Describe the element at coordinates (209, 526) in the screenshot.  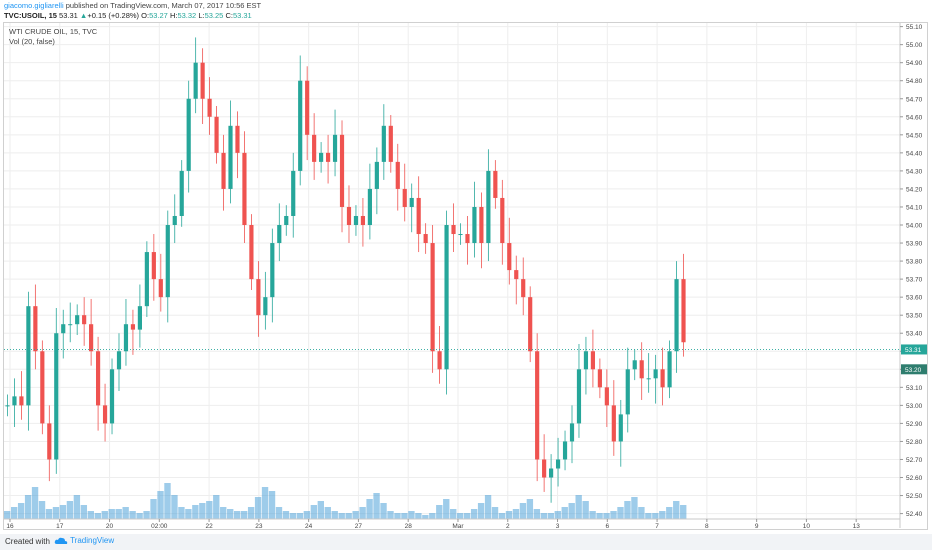
I see `x-tick-label: 22` at that location.